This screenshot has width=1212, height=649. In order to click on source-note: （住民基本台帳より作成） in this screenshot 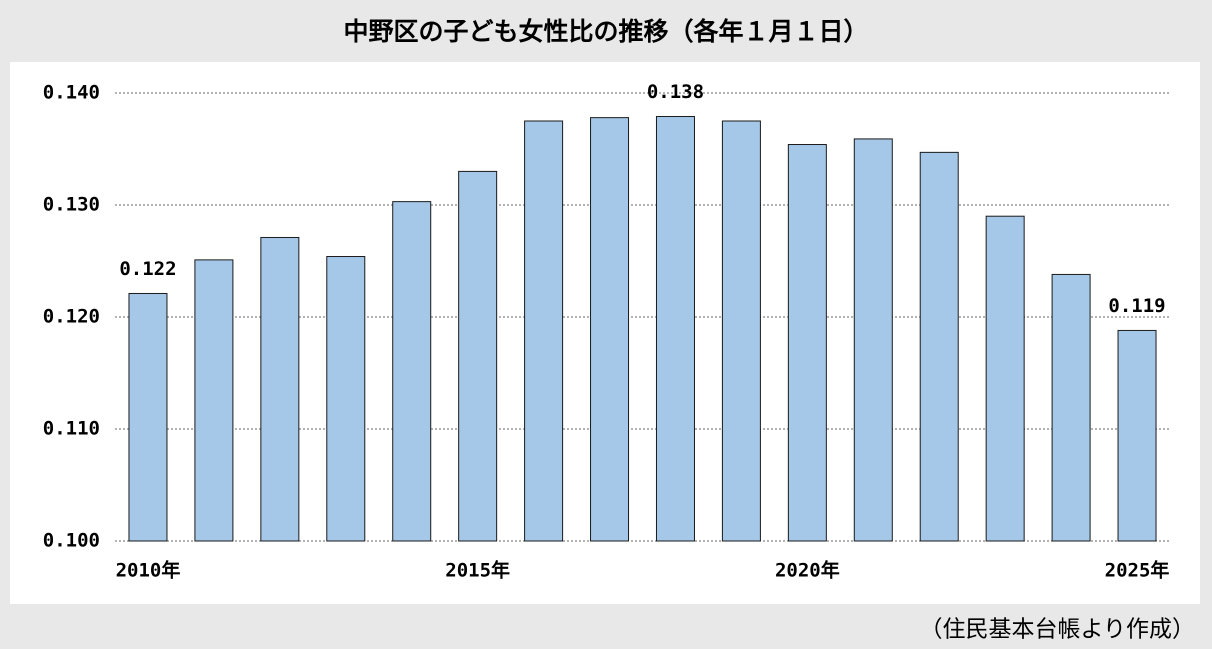, I will do `click(1057, 630)`.